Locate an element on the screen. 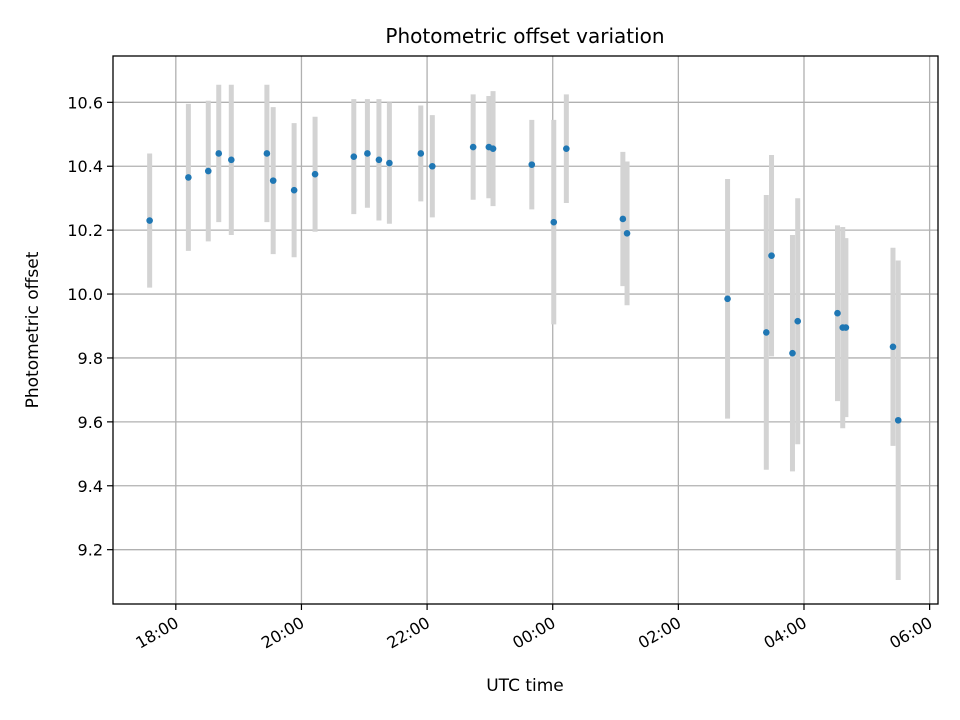  y-tick-label: 10.0 is located at coordinates (85, 294).